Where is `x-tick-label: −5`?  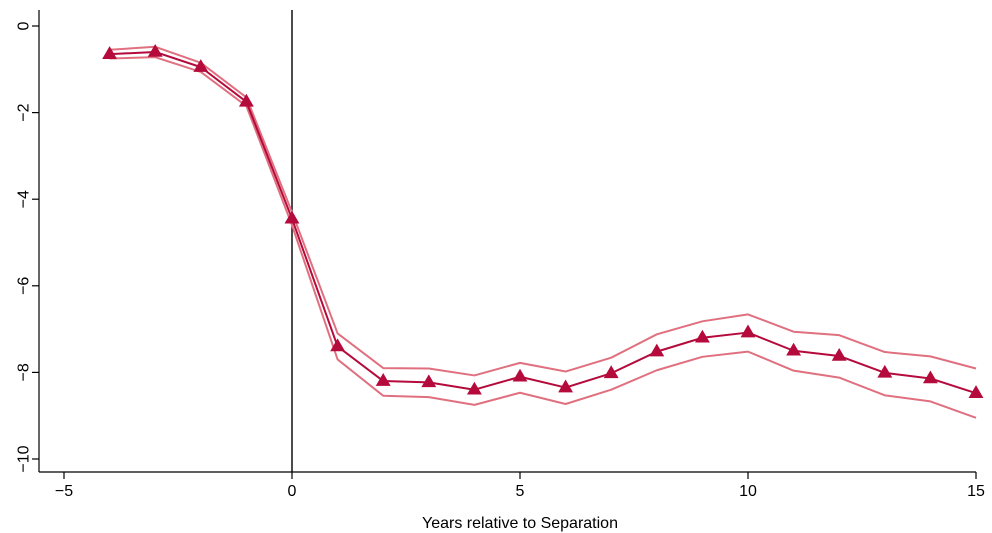 x-tick-label: −5 is located at coordinates (64, 491).